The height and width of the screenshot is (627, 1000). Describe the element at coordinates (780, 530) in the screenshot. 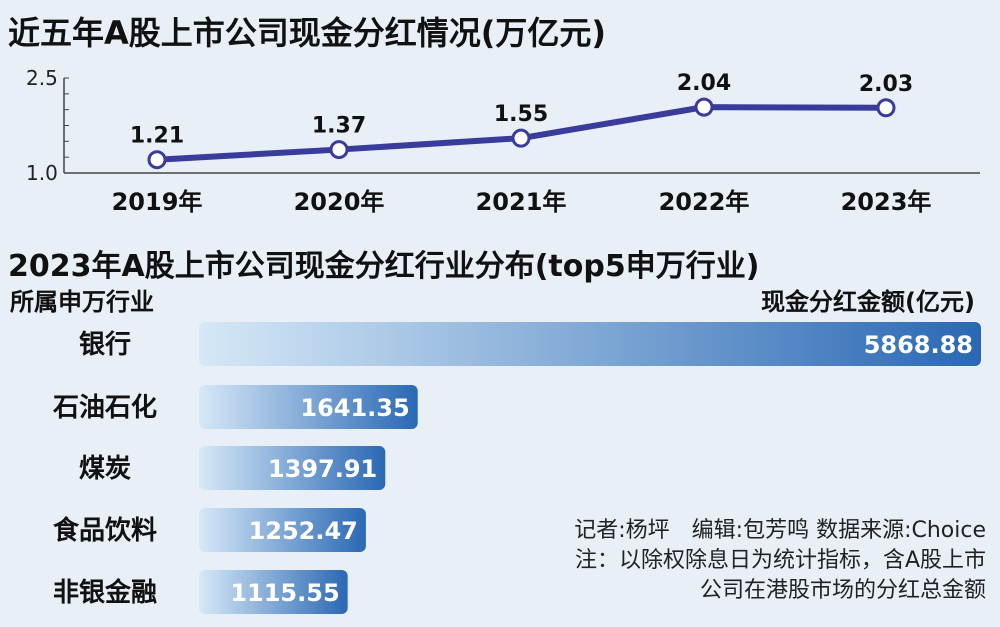

I see `credits-line-1: 记者:杨坪 编辑:包芳鸣 数据来源:Choice` at that location.